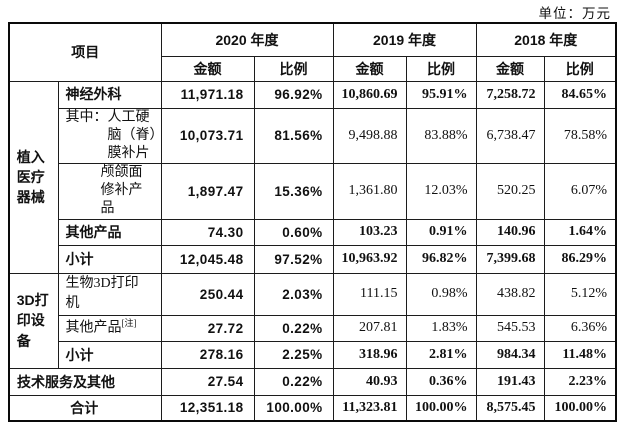  I want to click on cell-2020-ratio: 0.60%, so click(293, 232).